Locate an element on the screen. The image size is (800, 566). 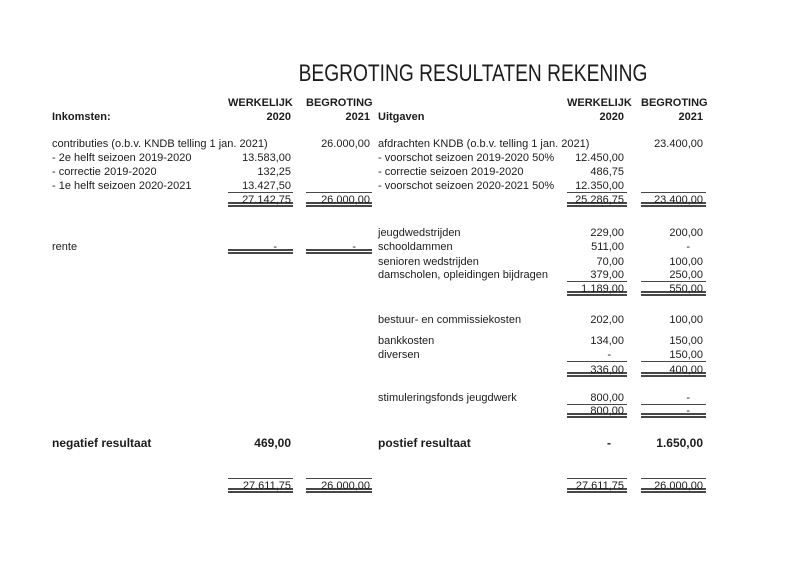
row-label: - 2e helft seizoen 2019-2020 is located at coordinates (122, 158).